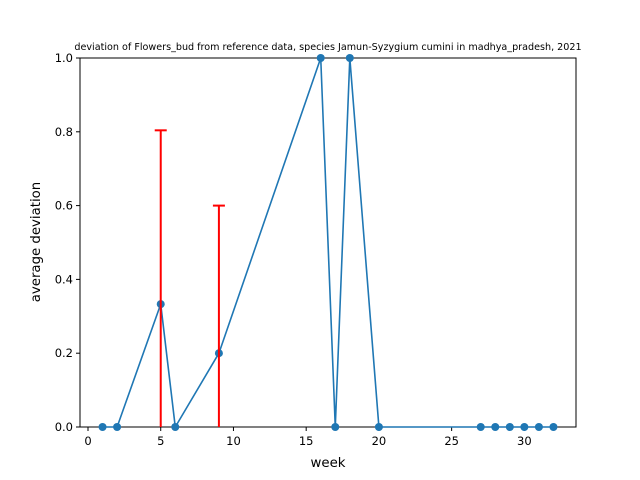 Image resolution: width=640 pixels, height=480 pixels. Describe the element at coordinates (64, 279) in the screenshot. I see `y-tick-label: 0.4` at that location.